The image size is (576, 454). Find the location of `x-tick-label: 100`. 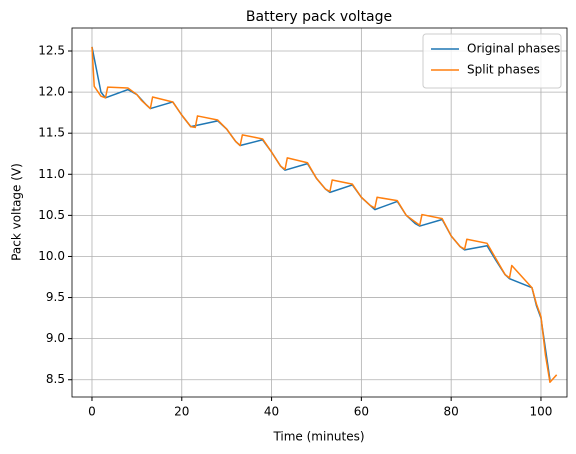

x-tick-label: 100 is located at coordinates (541, 412).